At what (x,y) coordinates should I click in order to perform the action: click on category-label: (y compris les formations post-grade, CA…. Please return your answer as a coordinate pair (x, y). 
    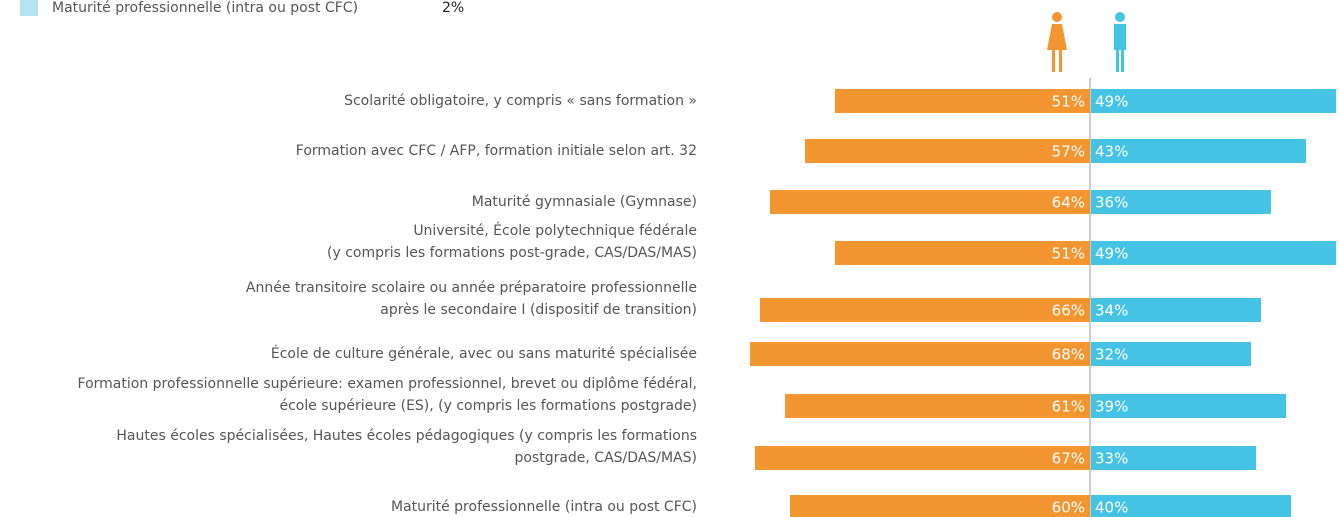
    Looking at the image, I should click on (512, 253).